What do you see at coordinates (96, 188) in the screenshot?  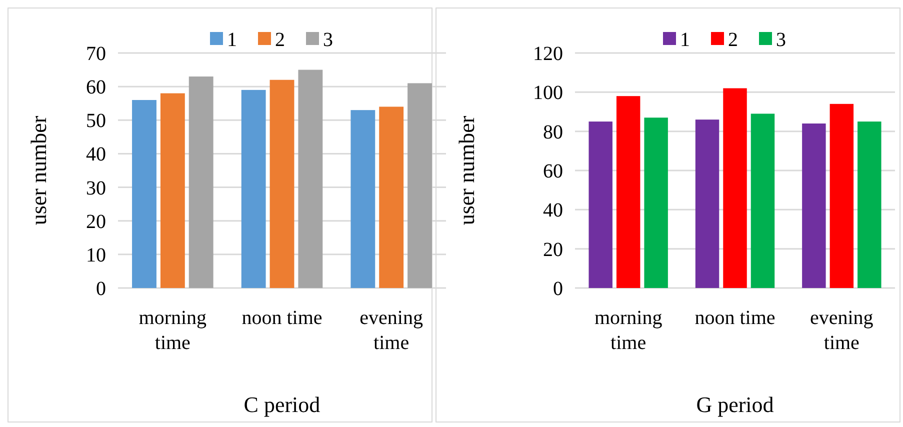 I see `y-tick-label: 30` at bounding box center [96, 188].